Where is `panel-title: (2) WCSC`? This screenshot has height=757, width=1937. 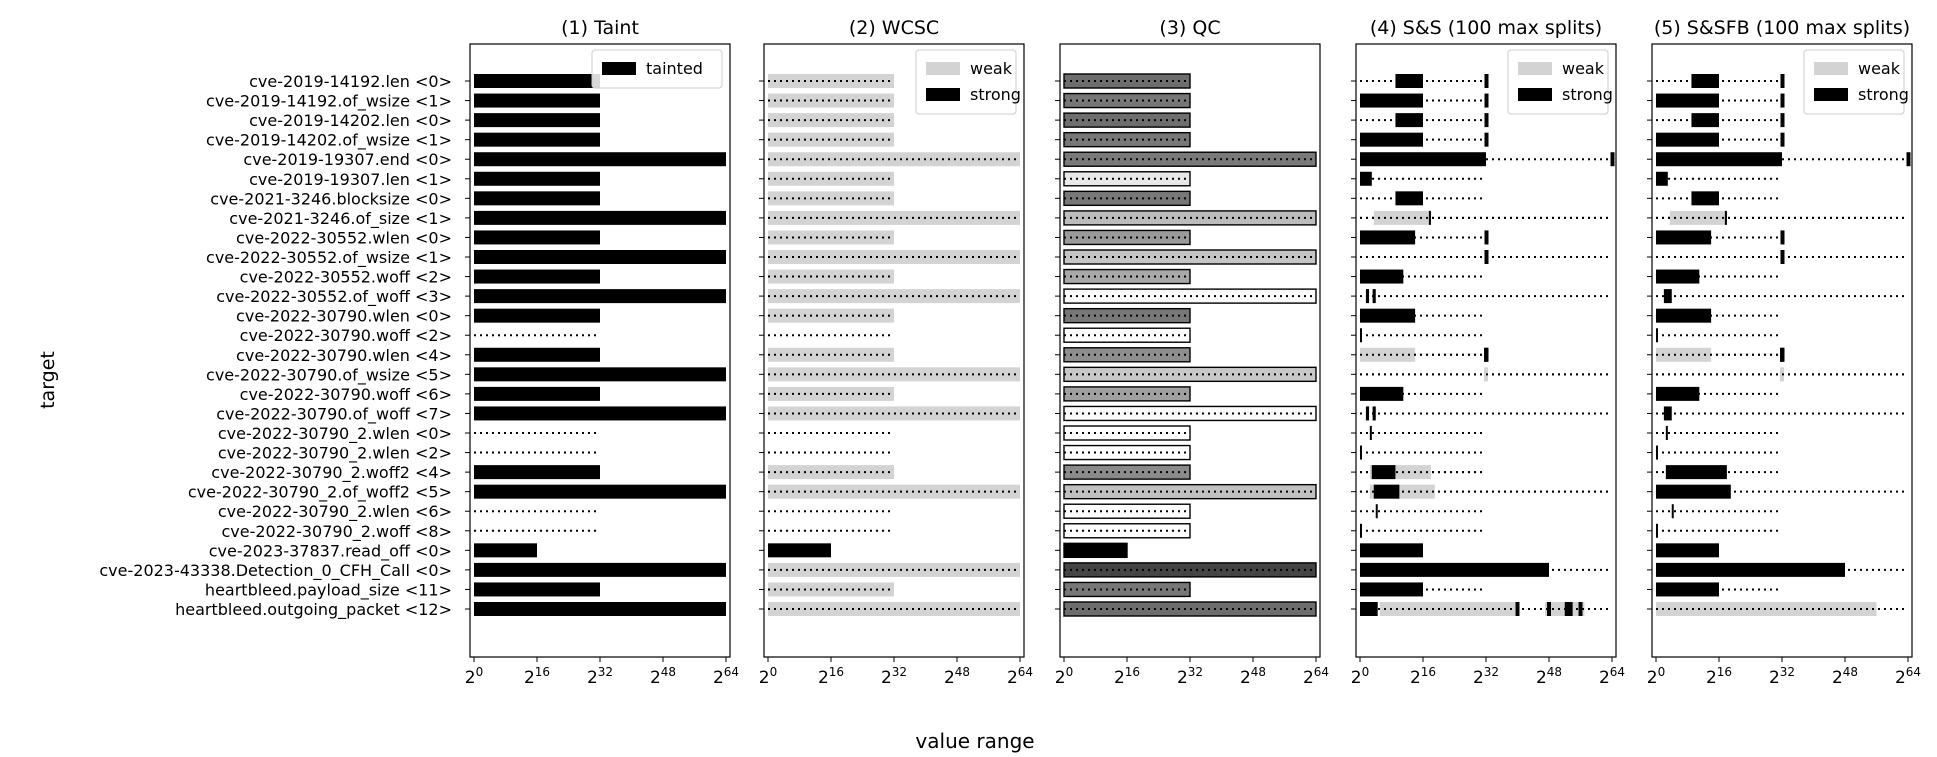
panel-title: (2) WCSC is located at coordinates (894, 28).